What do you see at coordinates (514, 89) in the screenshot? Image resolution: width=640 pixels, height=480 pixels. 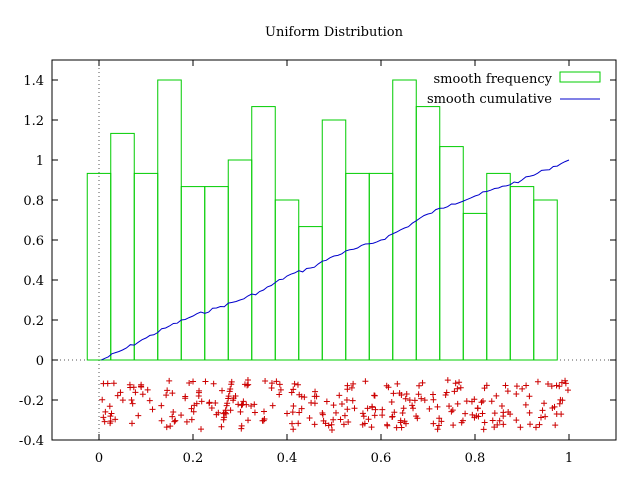 I see `legend: smooth frequency smooth cumulative` at bounding box center [514, 89].